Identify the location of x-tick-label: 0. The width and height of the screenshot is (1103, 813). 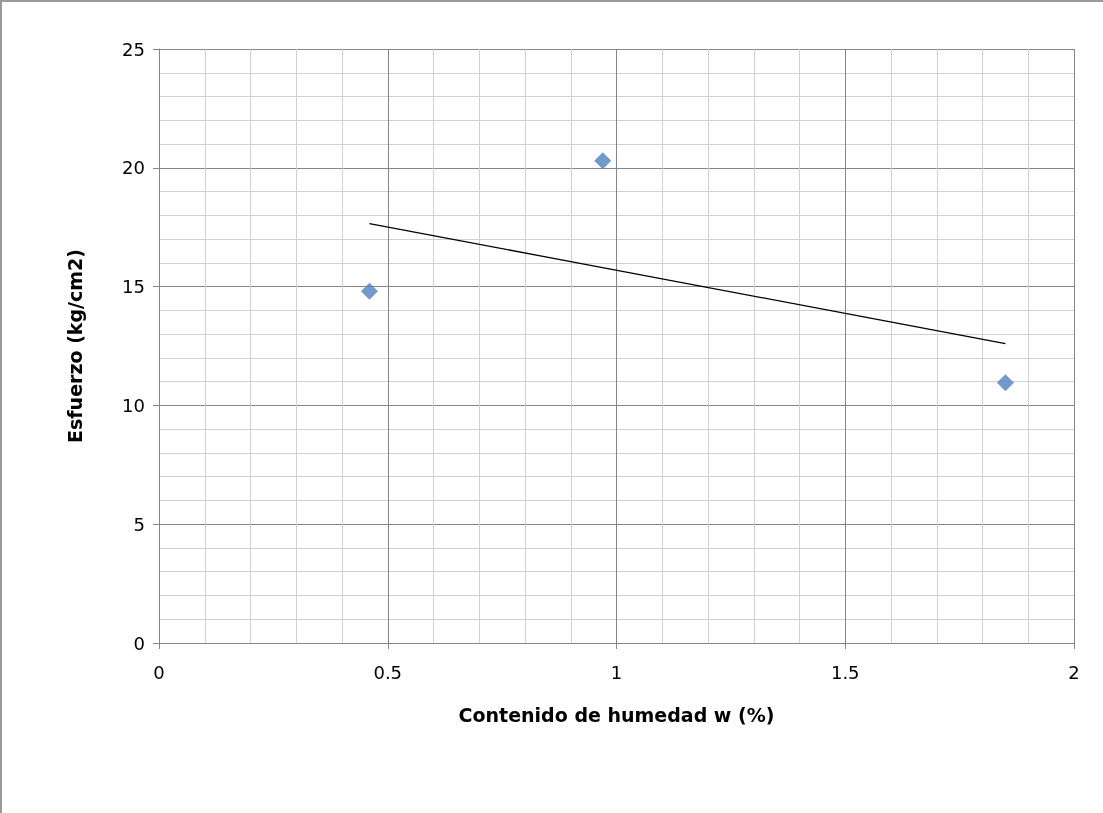
(159, 672).